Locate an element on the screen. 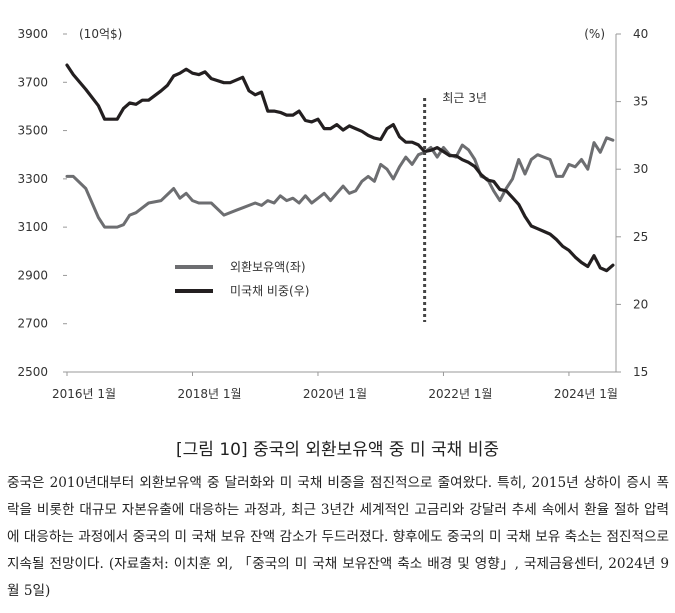 The height and width of the screenshot is (613, 675). x-tick-label: 2018년 1월 is located at coordinates (209, 394).